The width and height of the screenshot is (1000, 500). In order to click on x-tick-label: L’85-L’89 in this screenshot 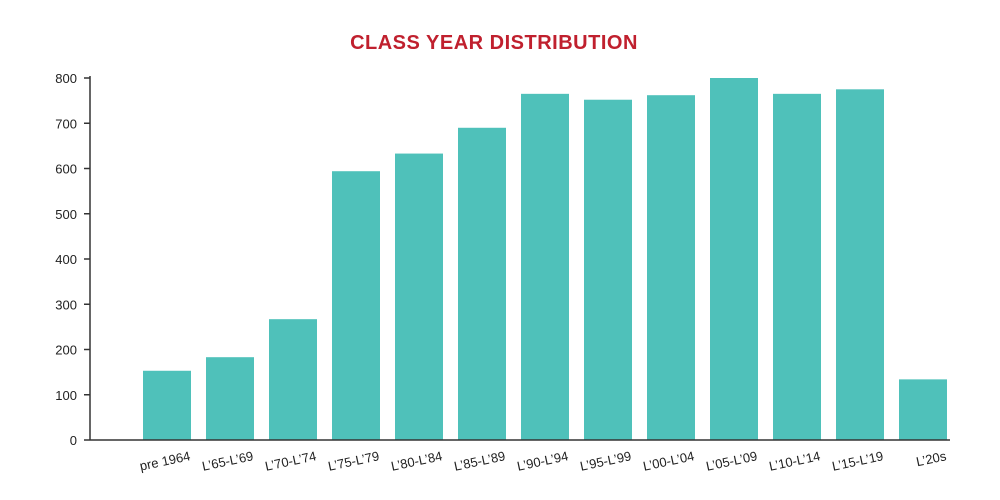, I will do `click(480, 460)`.